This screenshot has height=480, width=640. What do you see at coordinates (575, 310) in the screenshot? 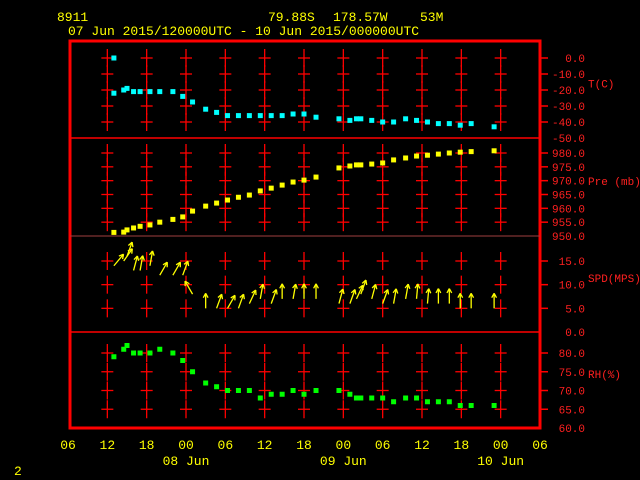
I see `y-tick-label: 5.0` at bounding box center [575, 310].